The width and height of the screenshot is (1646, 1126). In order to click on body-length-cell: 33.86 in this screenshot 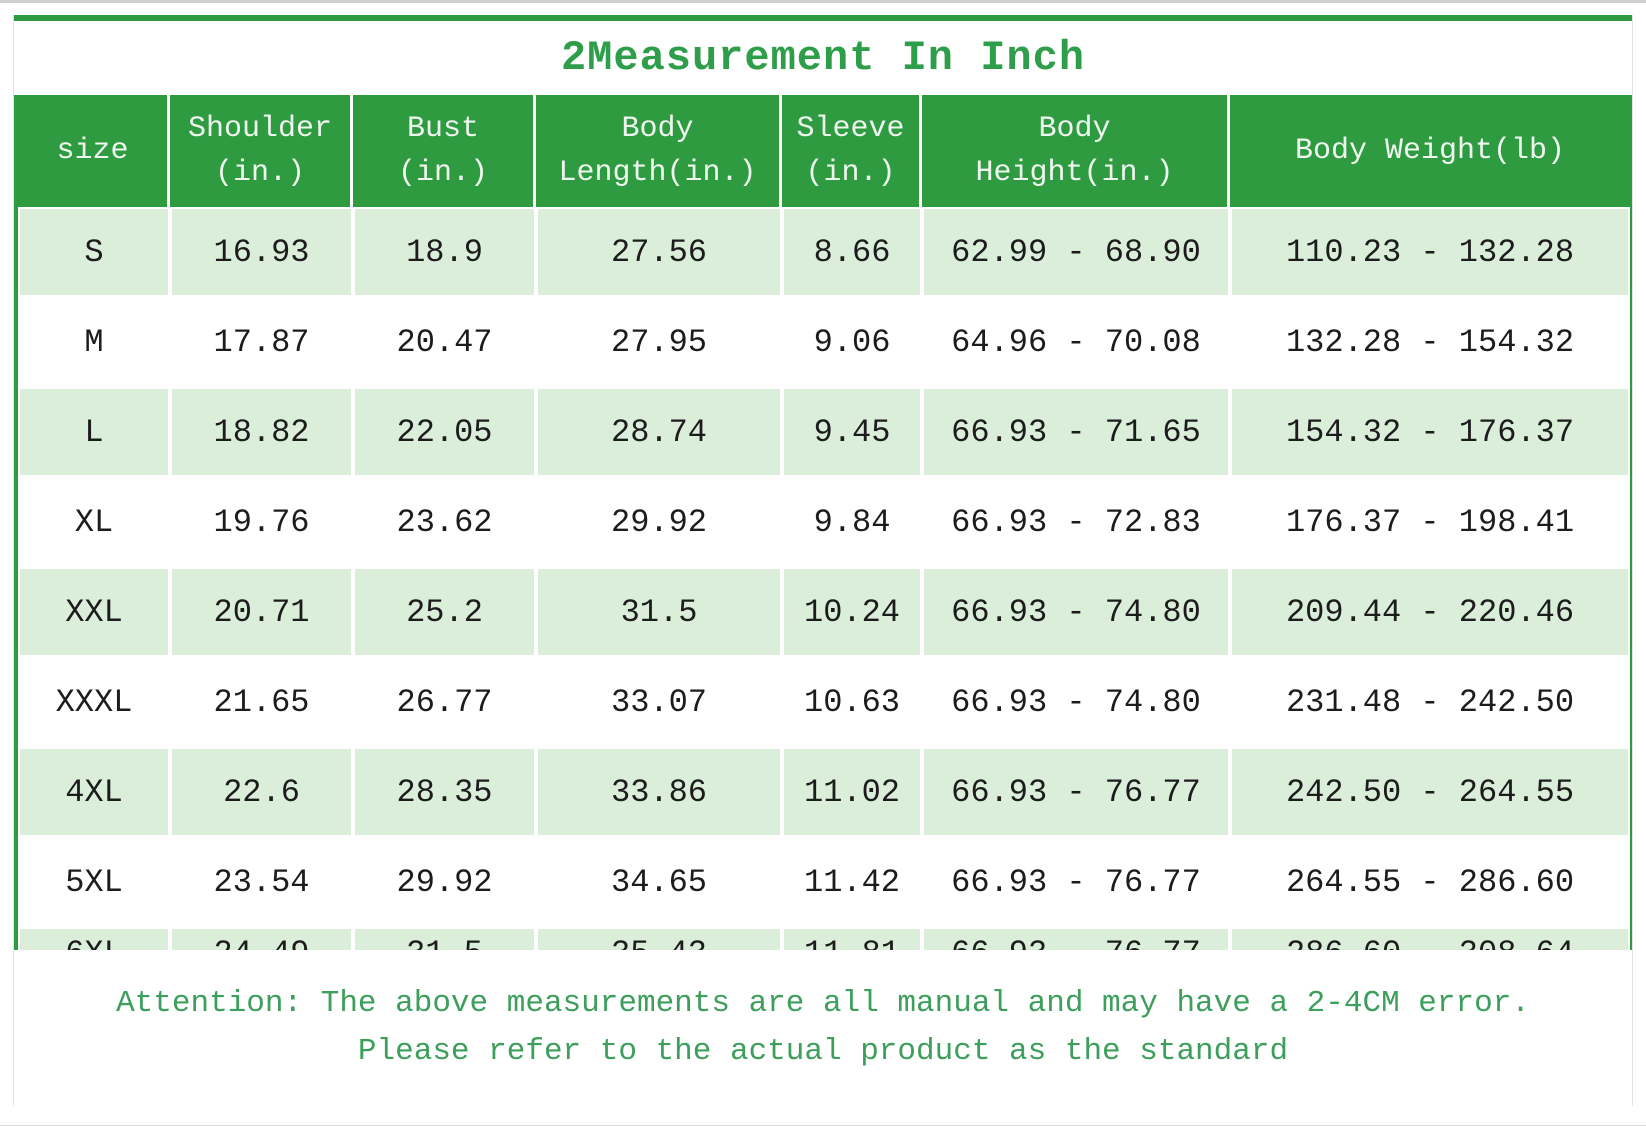, I will do `click(659, 792)`.